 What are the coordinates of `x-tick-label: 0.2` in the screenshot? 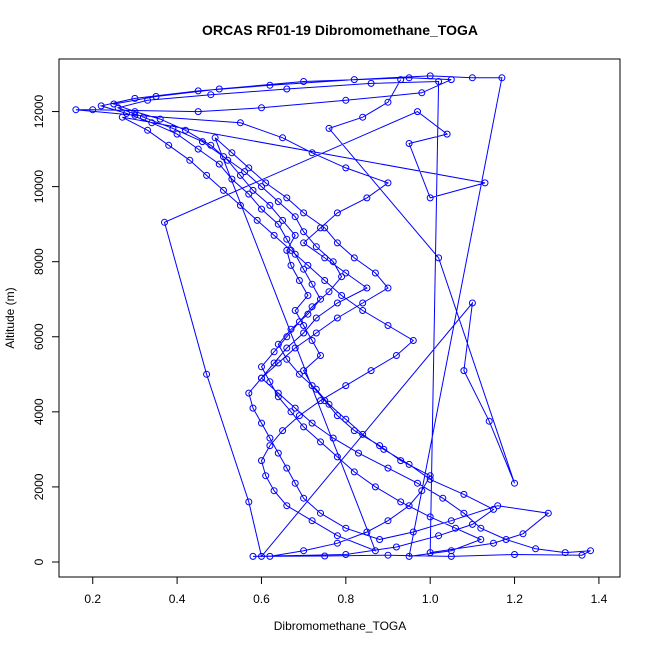 It's located at (92, 599).